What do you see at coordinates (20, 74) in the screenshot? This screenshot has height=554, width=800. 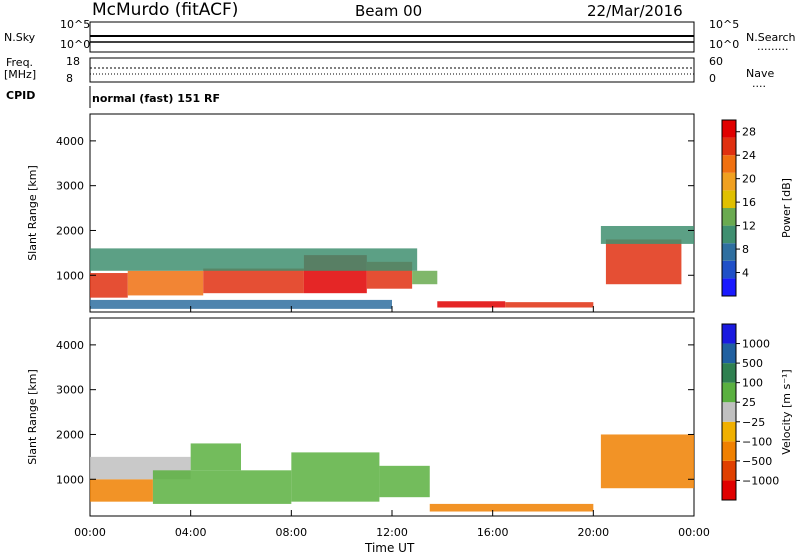 I see `freq-label-2: [MHz]` at bounding box center [20, 74].